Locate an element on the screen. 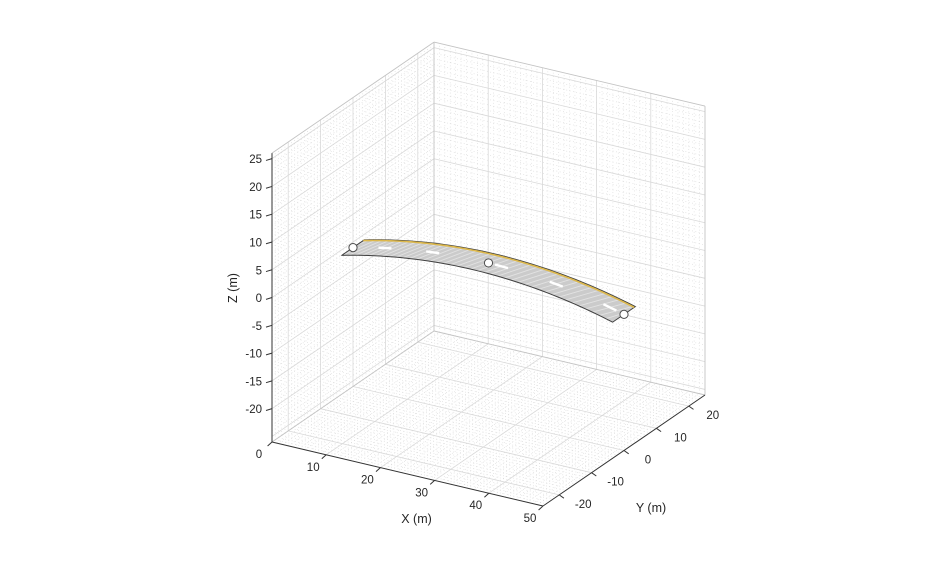 The image size is (946, 569). z-tick-label: -10 is located at coordinates (253, 355).